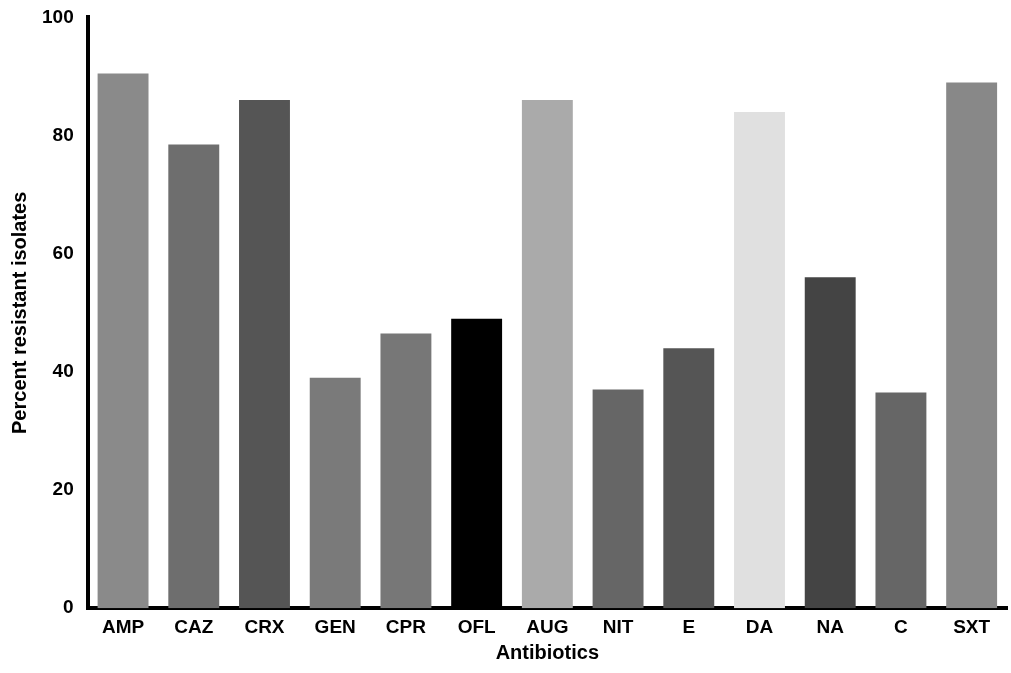 Image resolution: width=1011 pixels, height=673 pixels. I want to click on x-tick-label: CPR, so click(406, 626).